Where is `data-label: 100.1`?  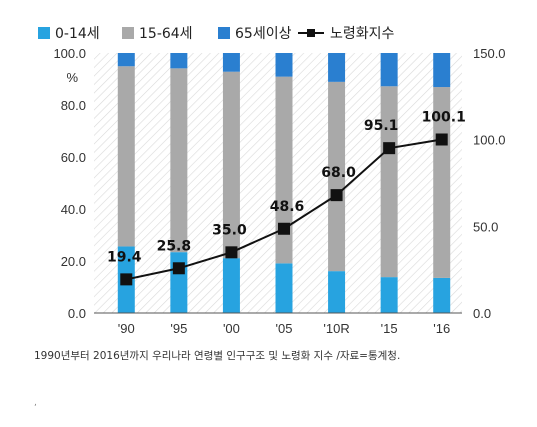
data-label: 100.1 is located at coordinates (444, 117).